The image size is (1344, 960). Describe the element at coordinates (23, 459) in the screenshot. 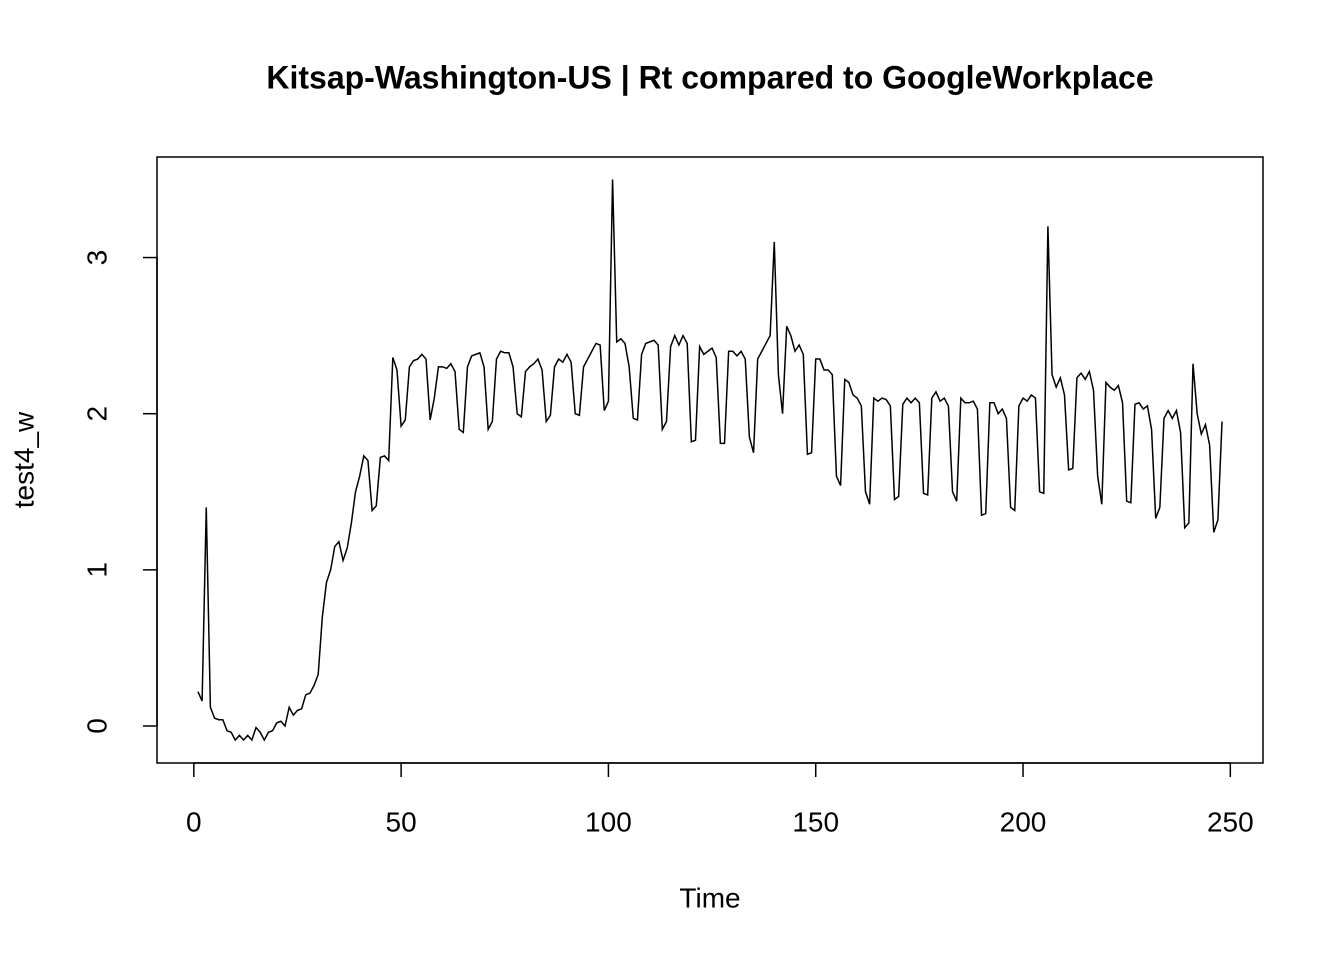

I see `y-axis-label: test4_w` at that location.